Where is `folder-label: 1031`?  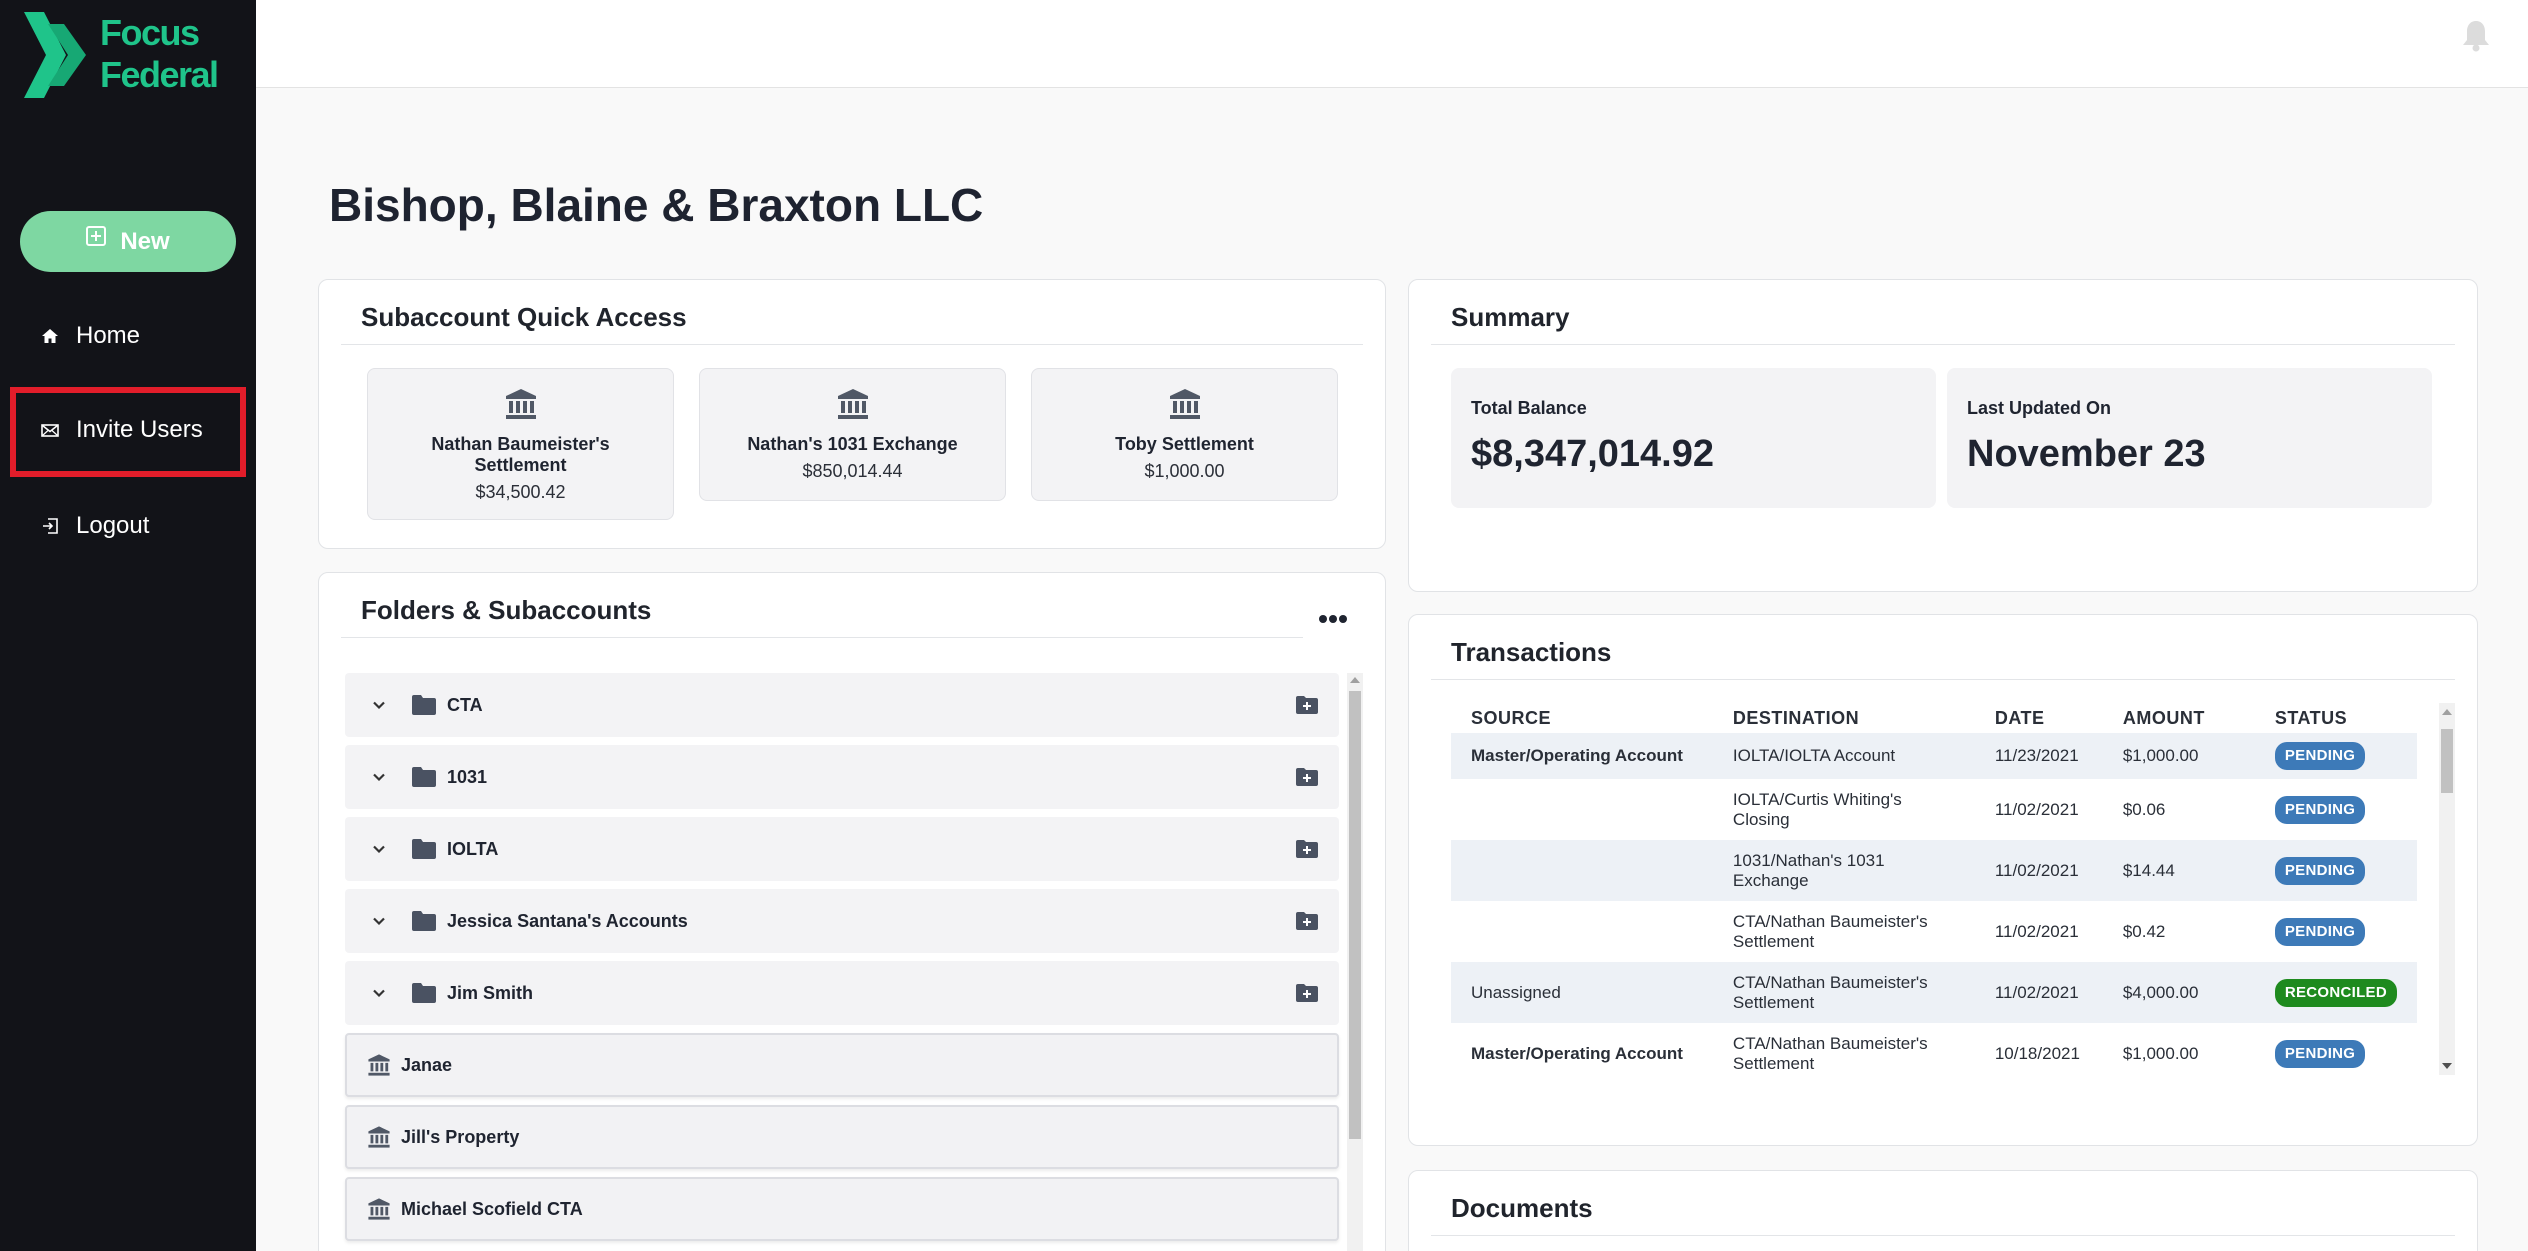
folder-label: 1031 is located at coordinates (467, 776).